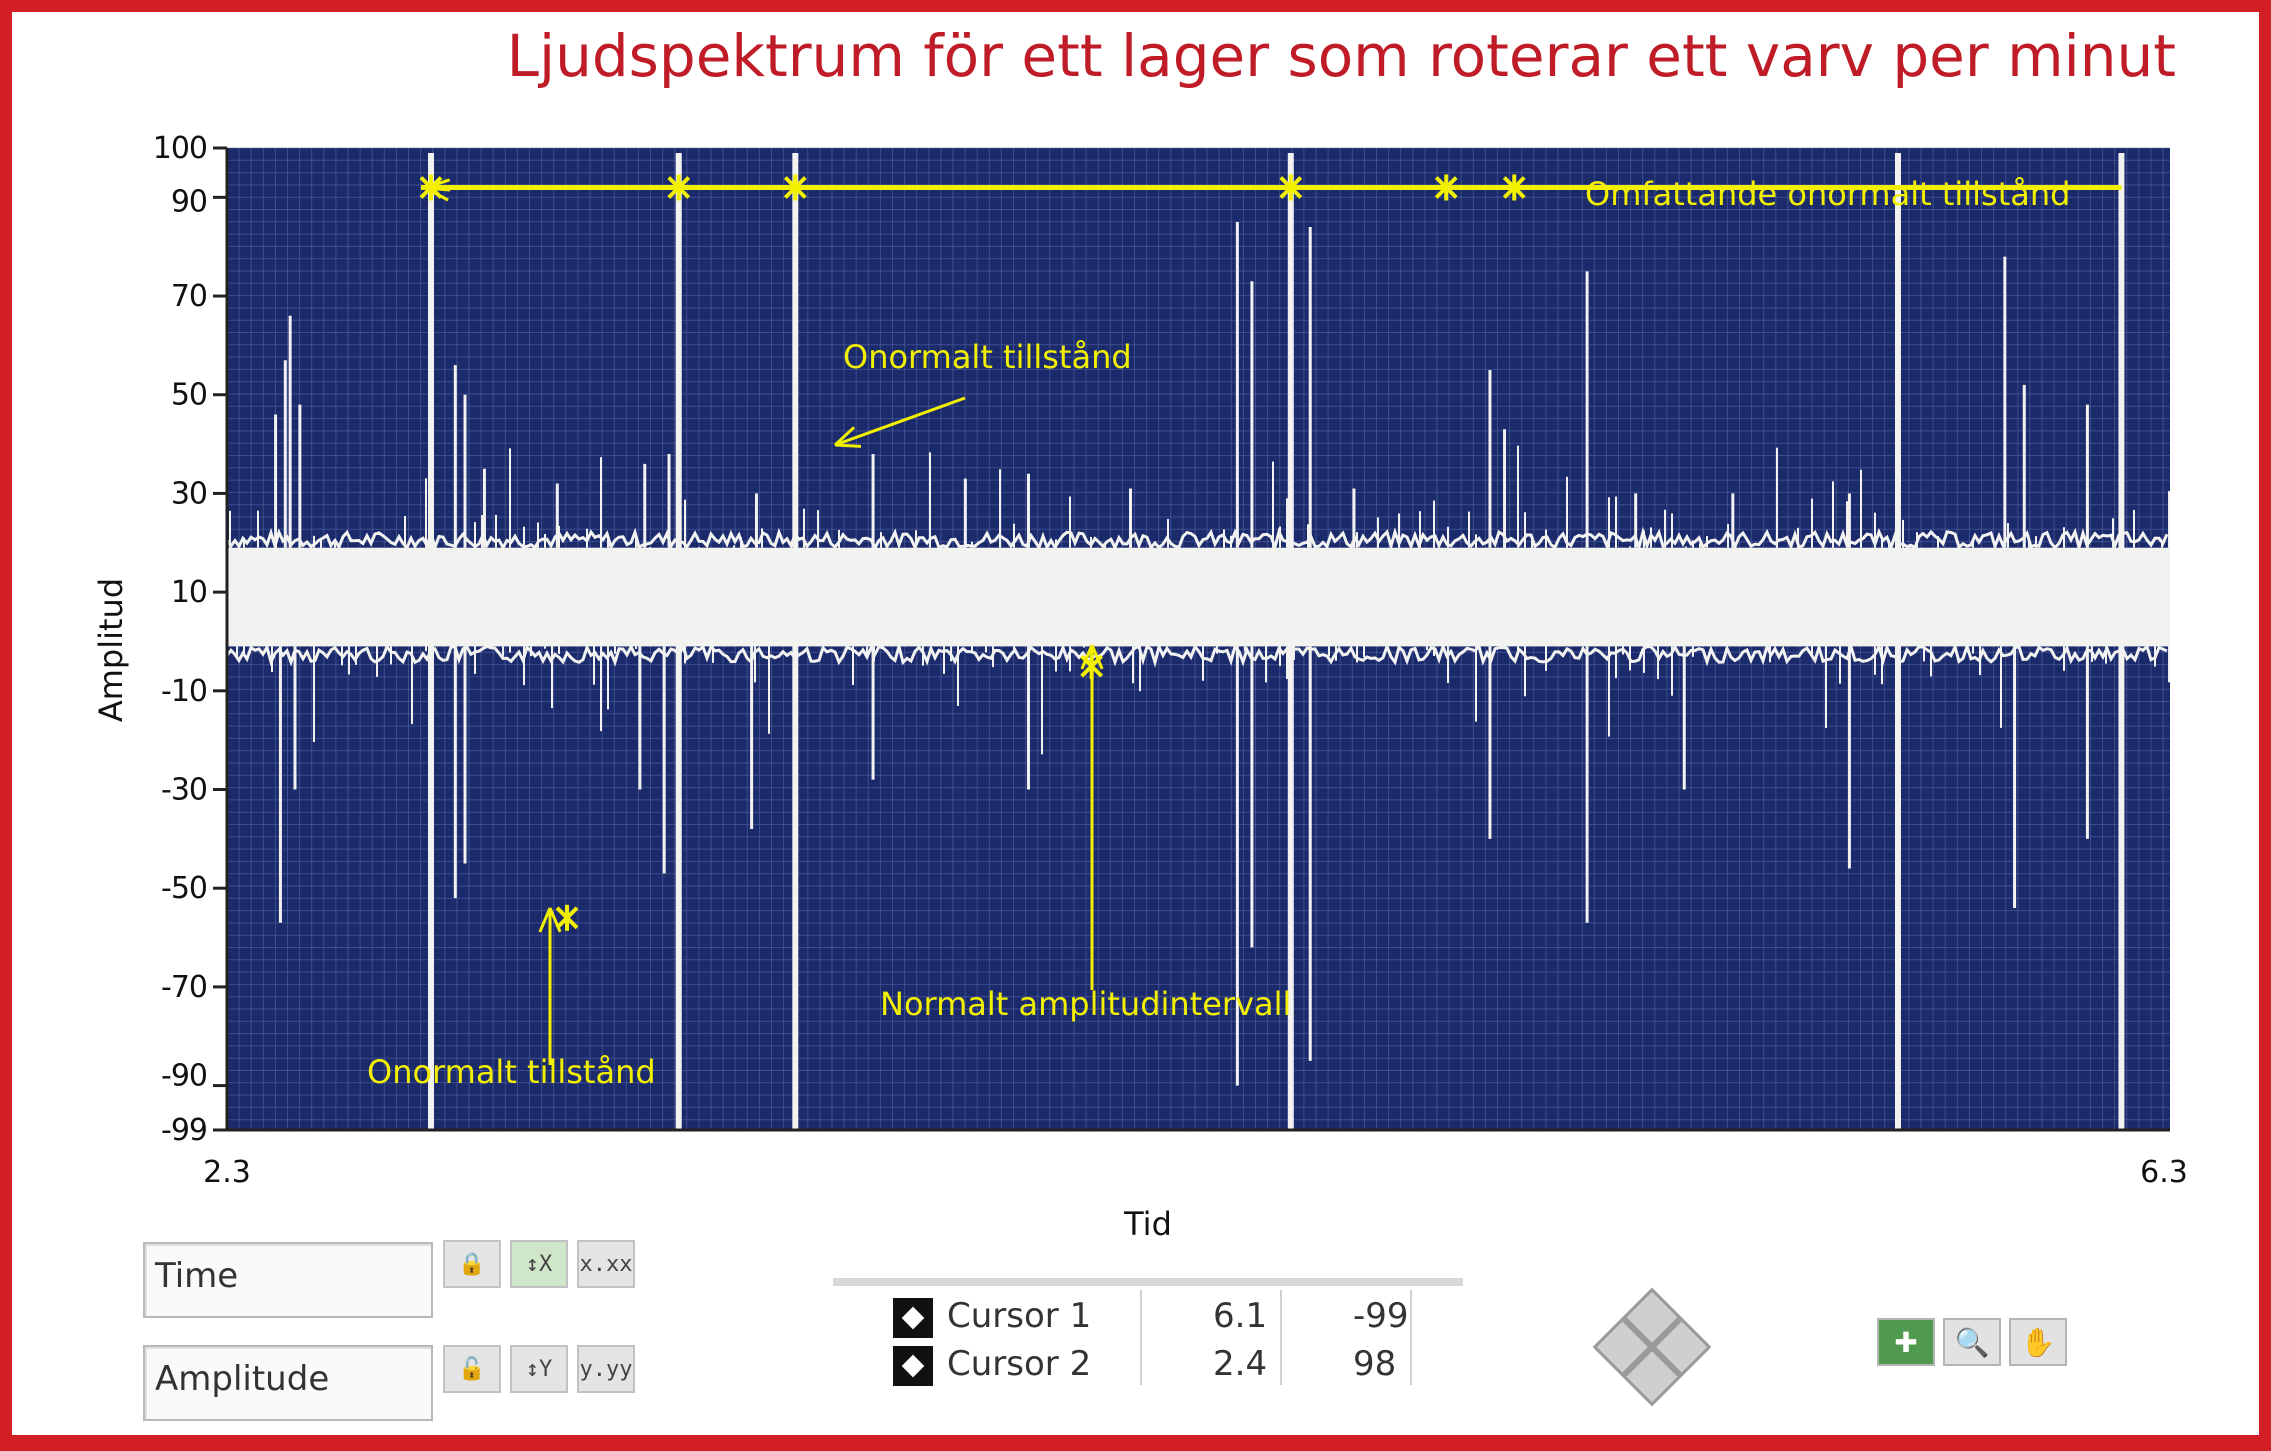 The width and height of the screenshot is (2271, 1451). I want to click on y-tick-label: 50, so click(189, 395).